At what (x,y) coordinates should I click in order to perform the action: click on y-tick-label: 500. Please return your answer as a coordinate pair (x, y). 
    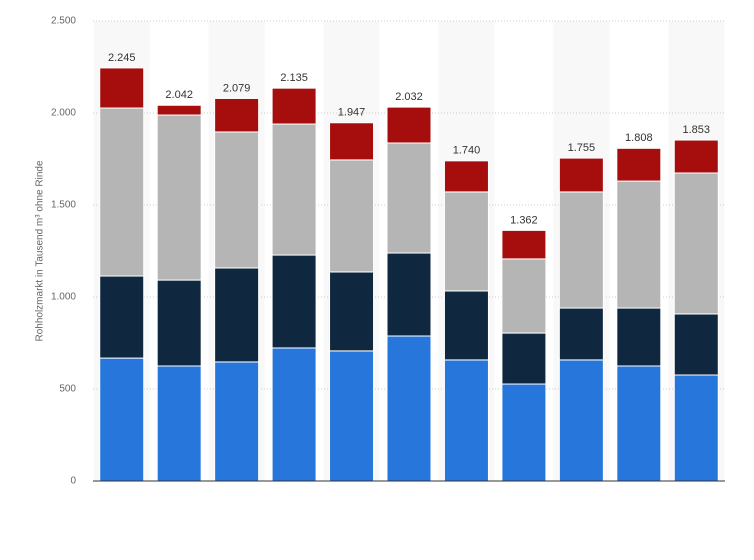
    Looking at the image, I should click on (67, 389).